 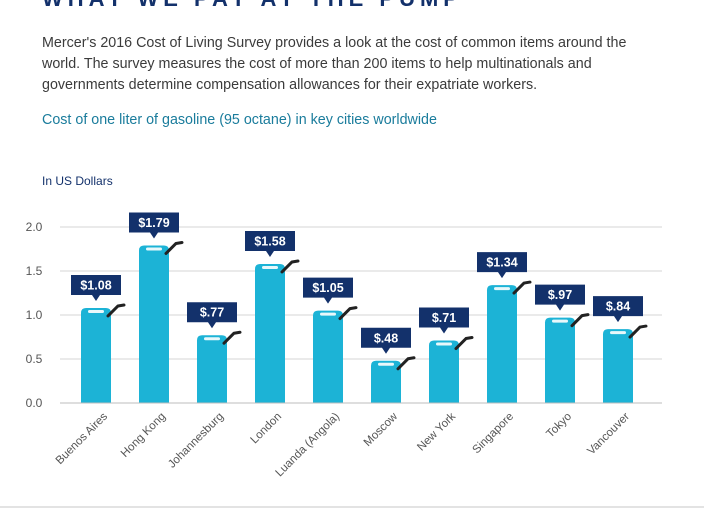 What do you see at coordinates (608, 434) in the screenshot?
I see `x-tick-label: Vancouver` at bounding box center [608, 434].